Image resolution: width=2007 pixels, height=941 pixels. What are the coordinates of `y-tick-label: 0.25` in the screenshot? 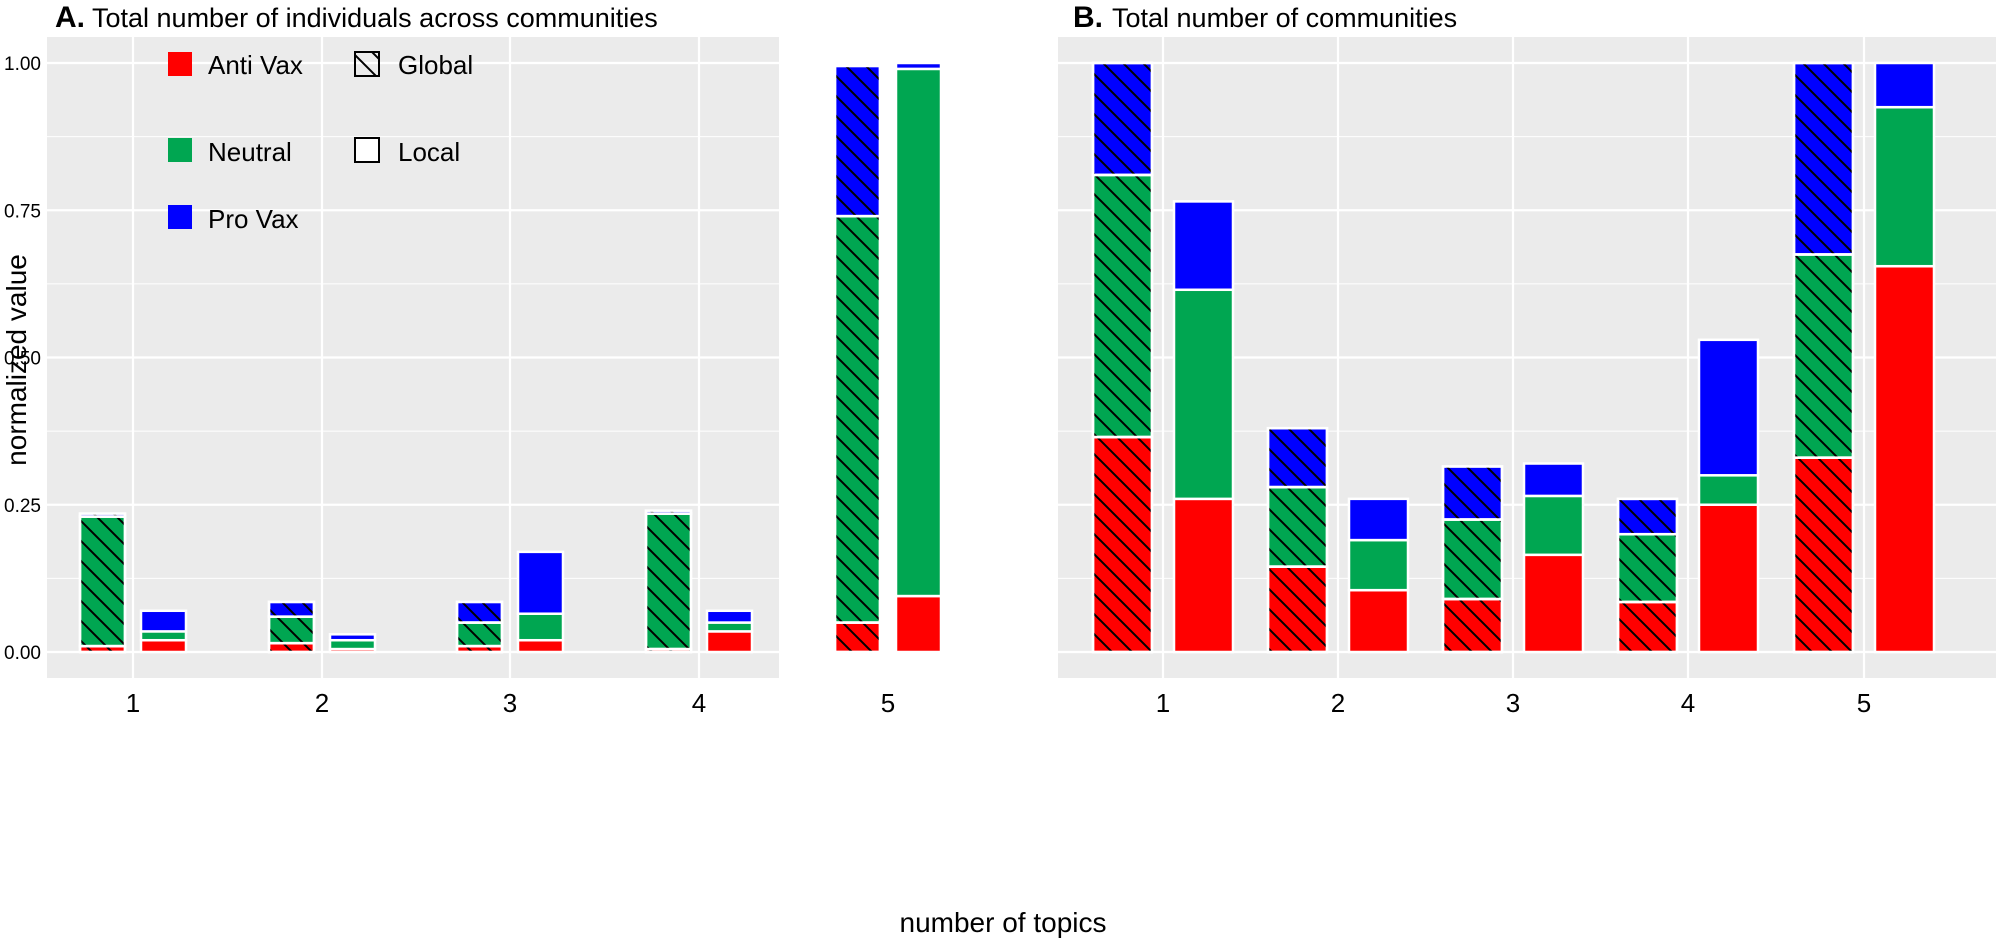 It's located at (22, 506).